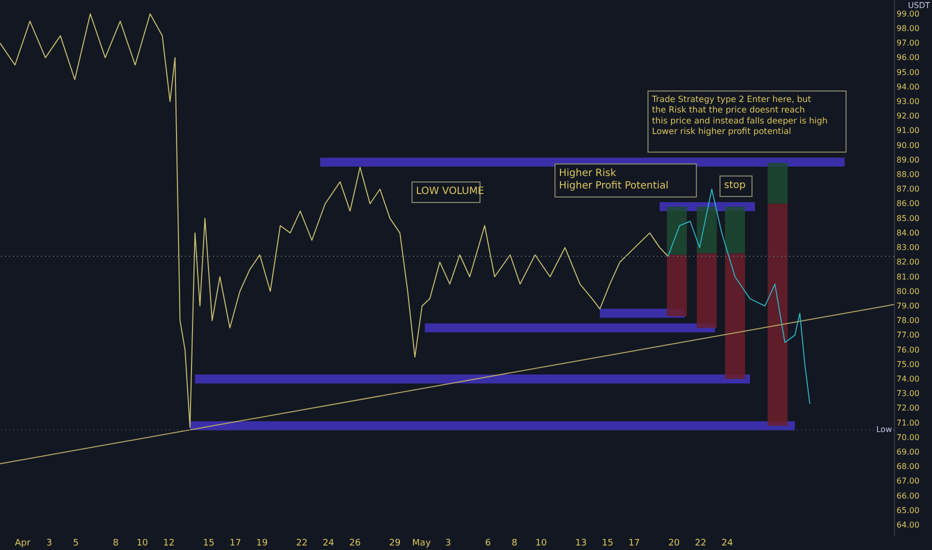 Image resolution: width=932 pixels, height=550 pixels. What do you see at coordinates (908, 131) in the screenshot?
I see `y-tick-label: 91.00` at bounding box center [908, 131].